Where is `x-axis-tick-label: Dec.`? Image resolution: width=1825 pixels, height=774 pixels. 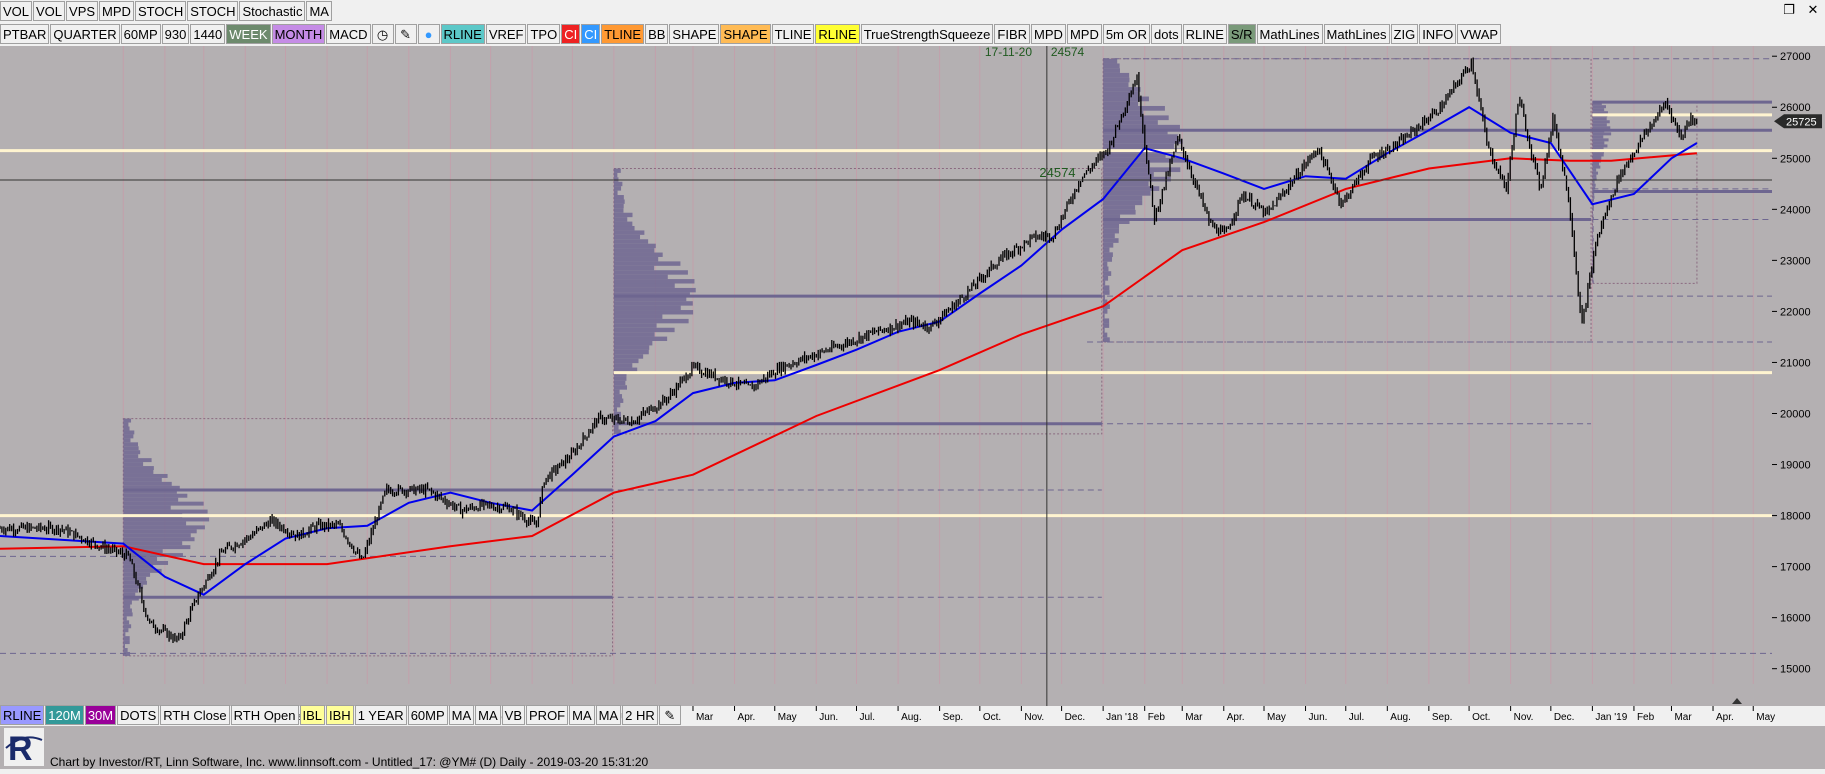 x-axis-tick-label: Dec. is located at coordinates (1564, 717).